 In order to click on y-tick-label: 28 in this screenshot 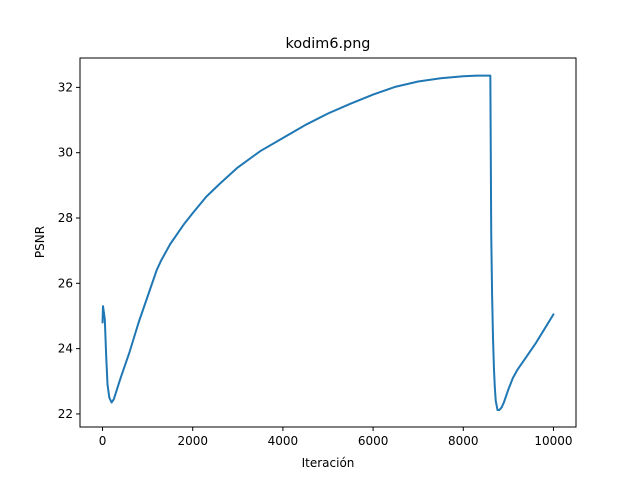, I will do `click(65, 218)`.